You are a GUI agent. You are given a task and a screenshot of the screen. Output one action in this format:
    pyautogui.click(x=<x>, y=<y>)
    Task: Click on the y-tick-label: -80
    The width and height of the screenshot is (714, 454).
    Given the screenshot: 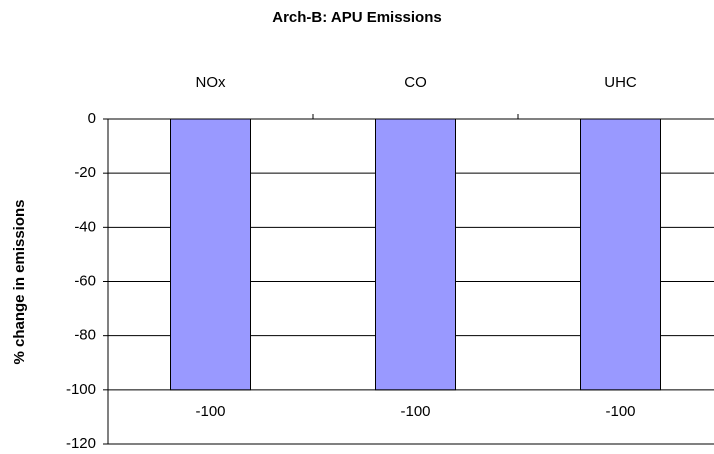 What is the action you would take?
    pyautogui.click(x=85, y=335)
    